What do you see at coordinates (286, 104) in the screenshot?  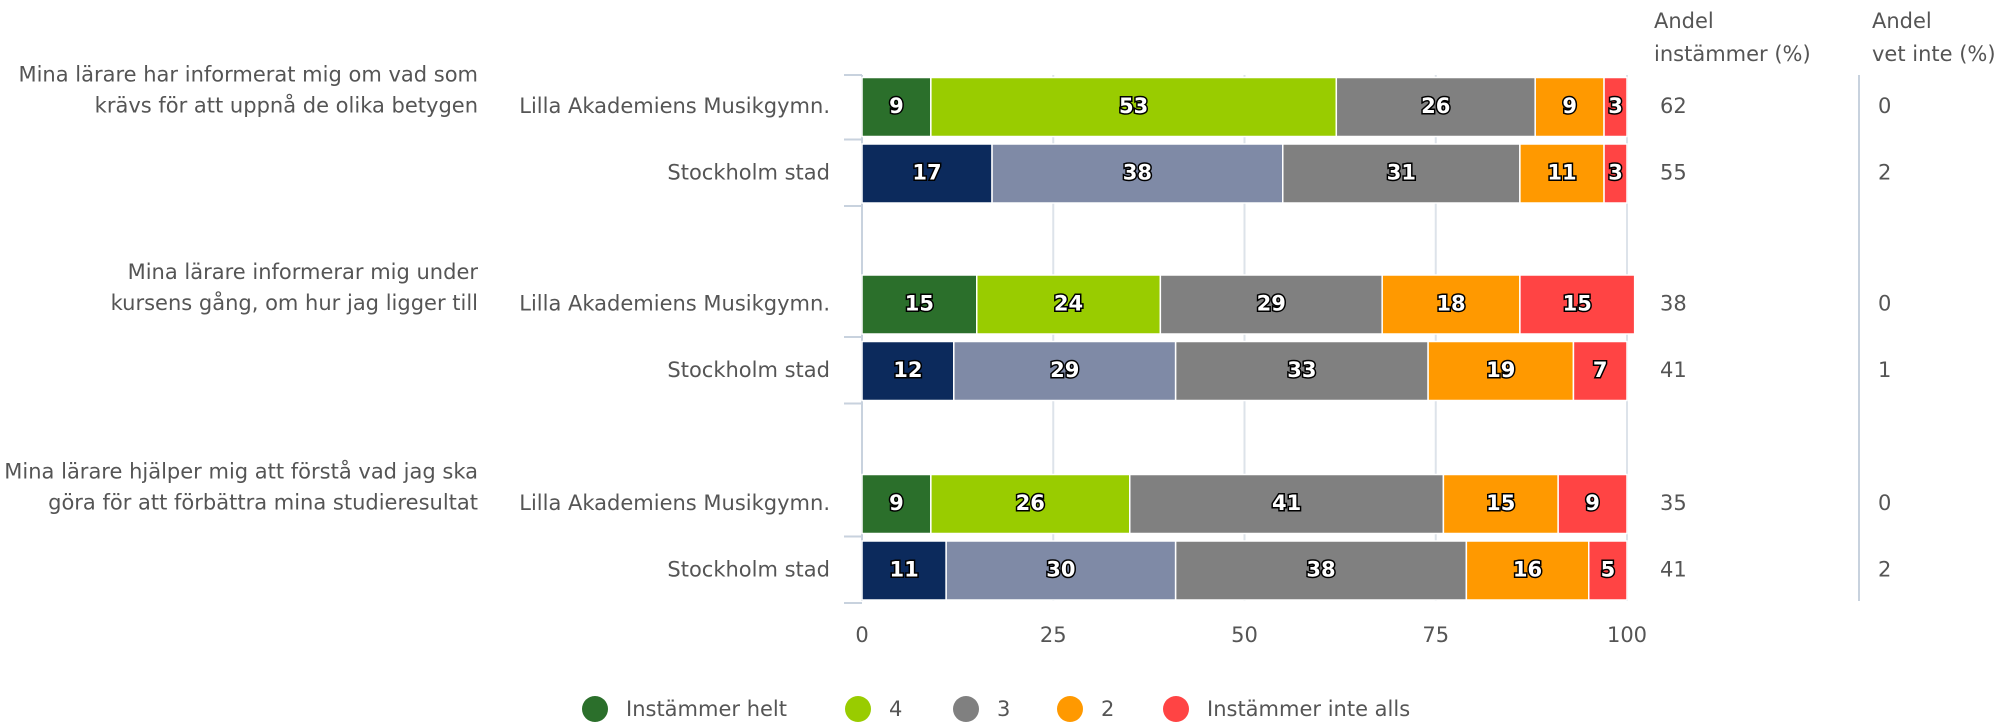 I see `question-label: krävs för att uppnå de olika betygen` at bounding box center [286, 104].